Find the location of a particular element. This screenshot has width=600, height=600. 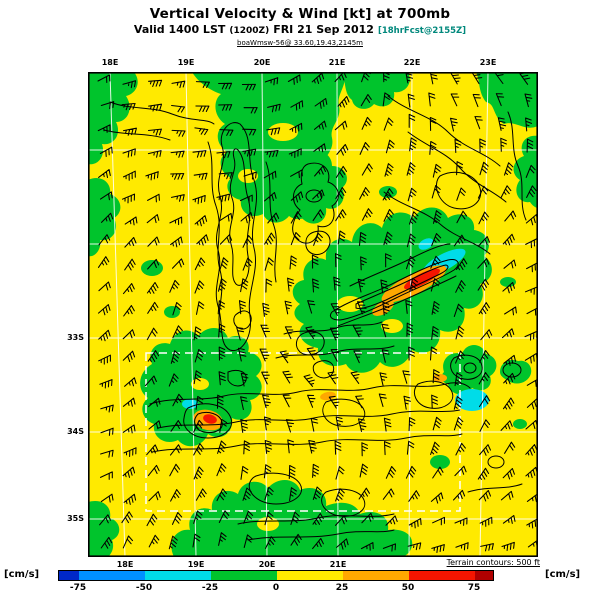

x-tick-bottom: 21E is located at coordinates (338, 564).